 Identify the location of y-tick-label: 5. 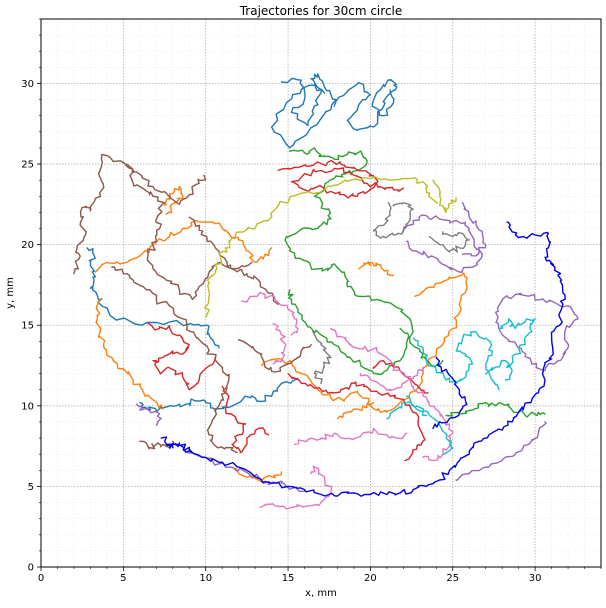
(31, 487).